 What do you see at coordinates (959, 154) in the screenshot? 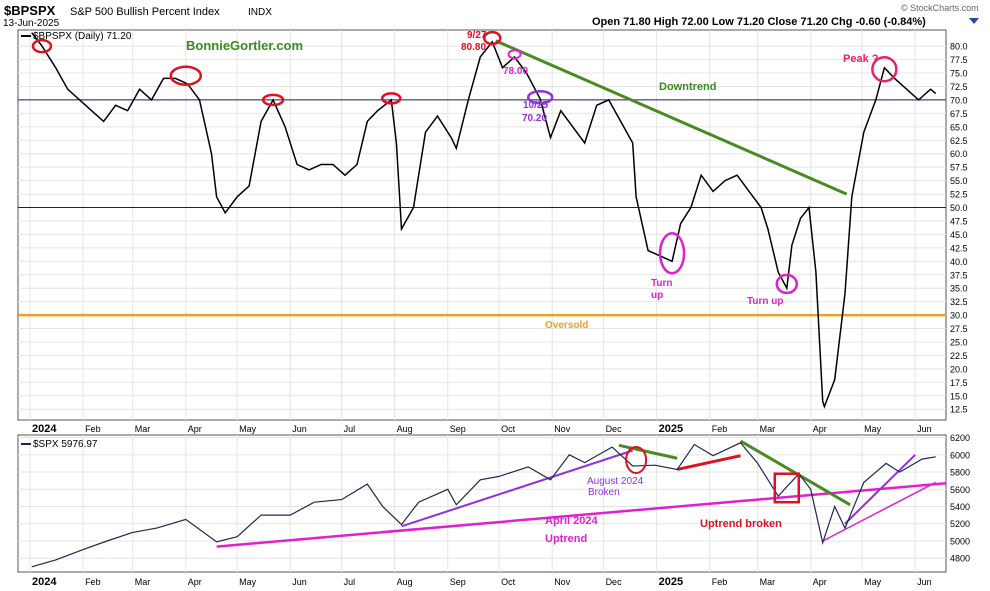
I see `bpspx-y-tick-label: 60.0` at bounding box center [959, 154].